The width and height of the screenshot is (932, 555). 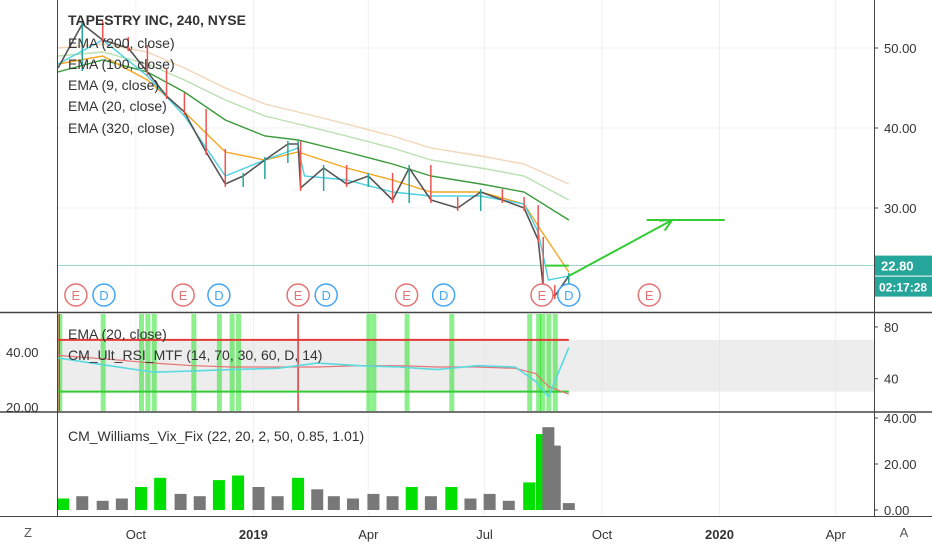 I want to click on price-axis-label: 50.00, so click(x=900, y=48).